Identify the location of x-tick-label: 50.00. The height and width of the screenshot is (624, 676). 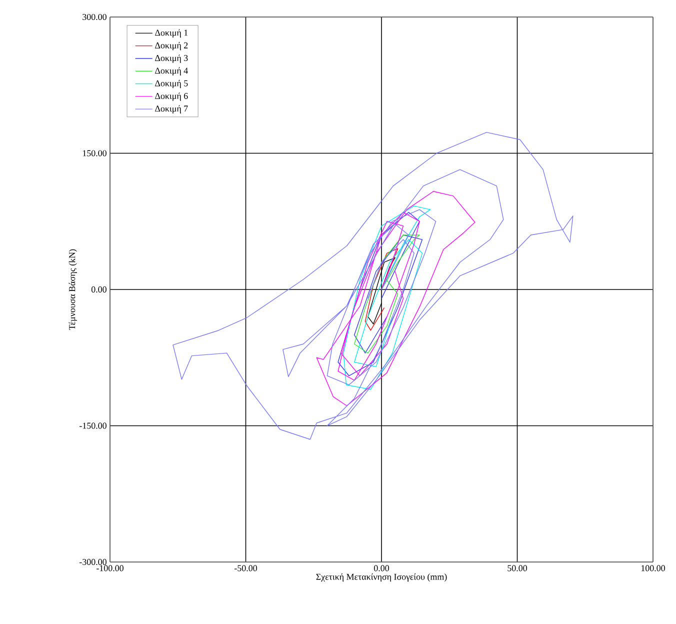
(517, 568).